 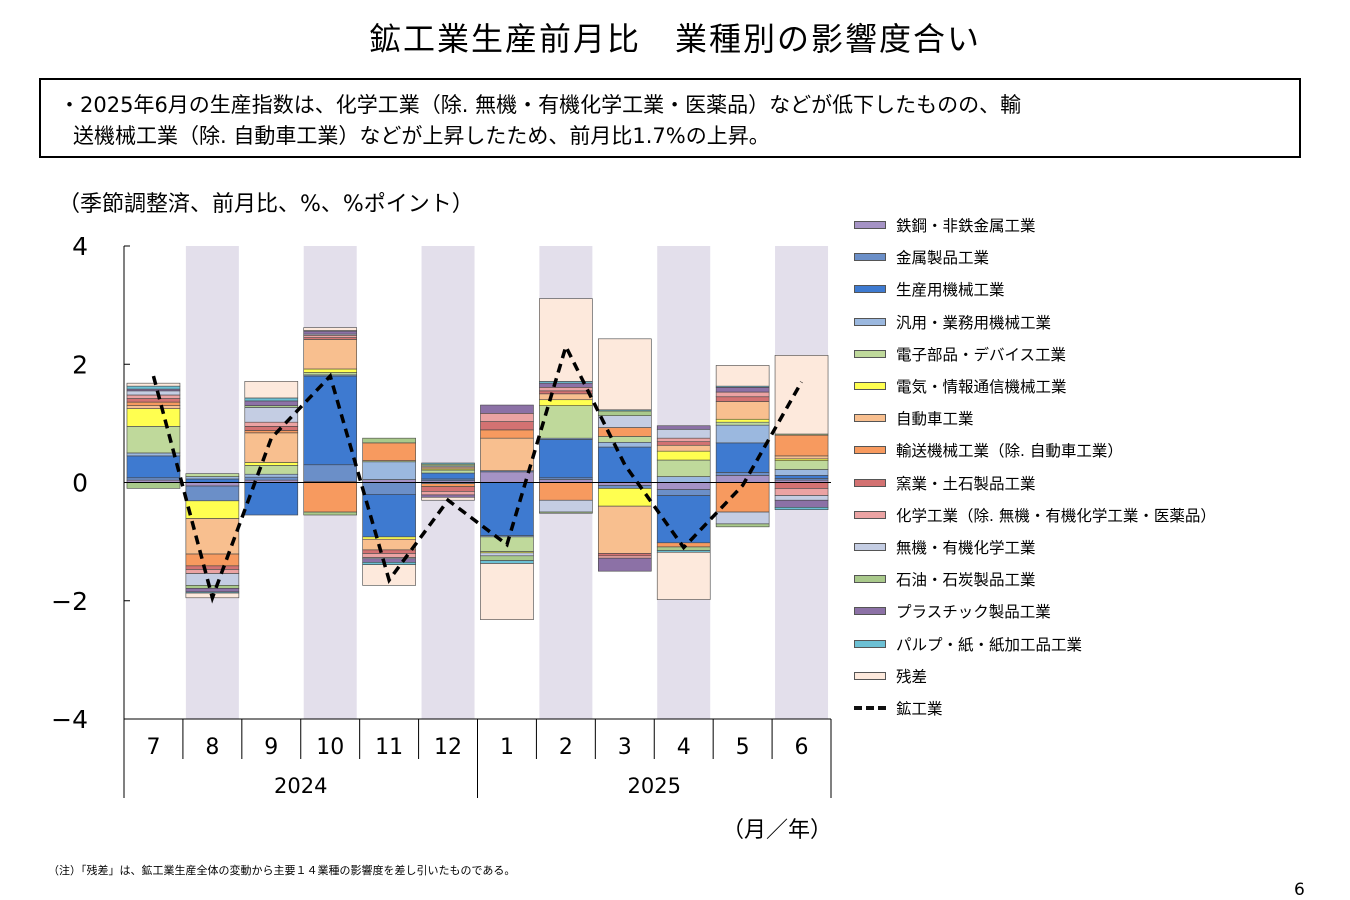 I want to click on legend-label: 自動車工業, so click(x=935, y=419).